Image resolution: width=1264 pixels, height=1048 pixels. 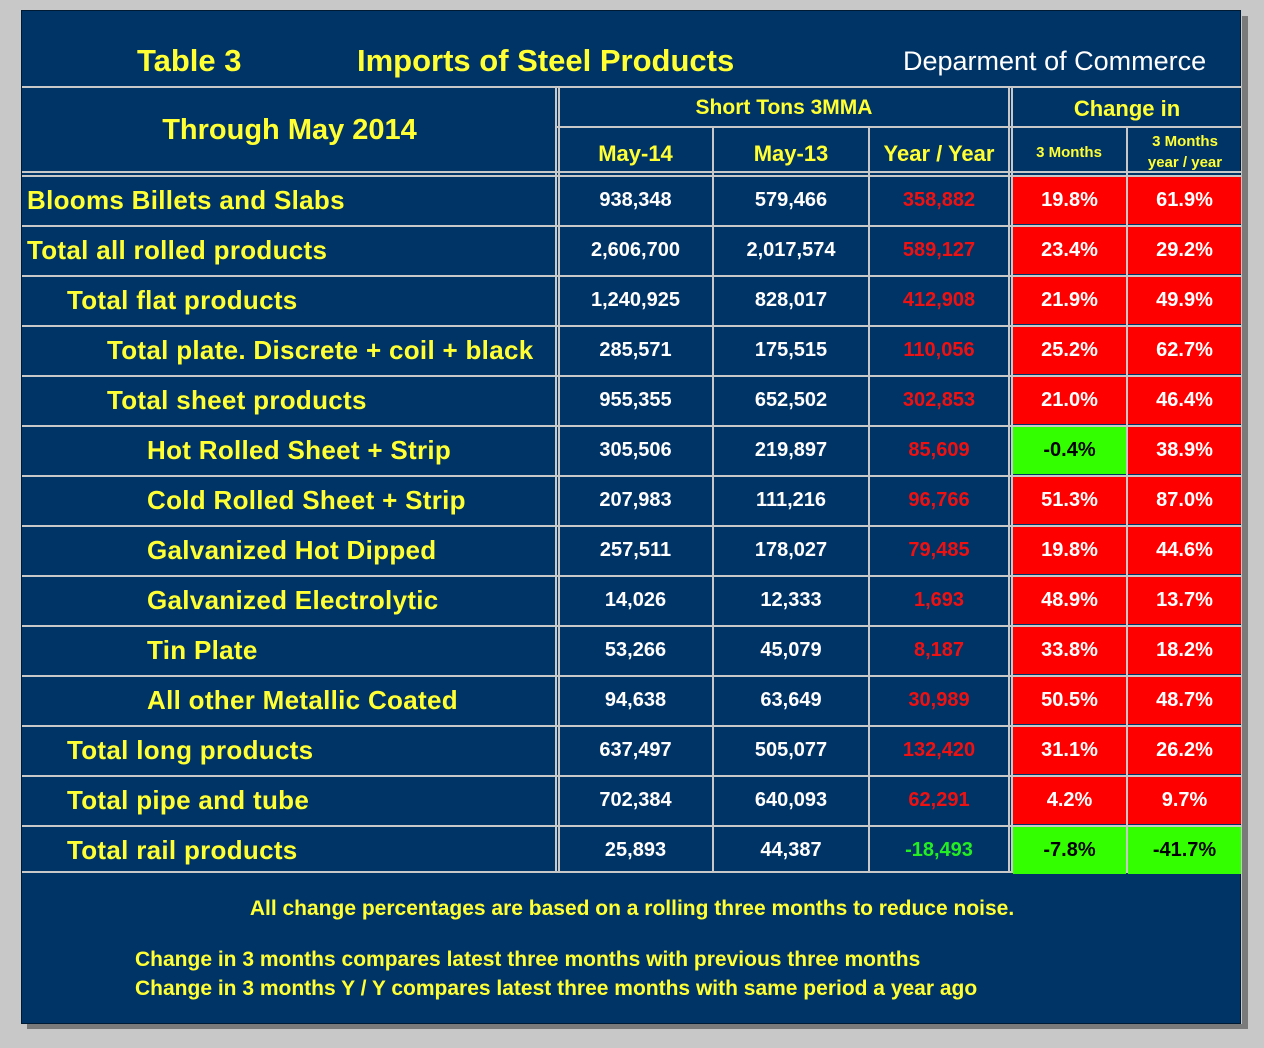 What do you see at coordinates (637, 1026) in the screenshot?
I see `panel-shadow-bottom` at bounding box center [637, 1026].